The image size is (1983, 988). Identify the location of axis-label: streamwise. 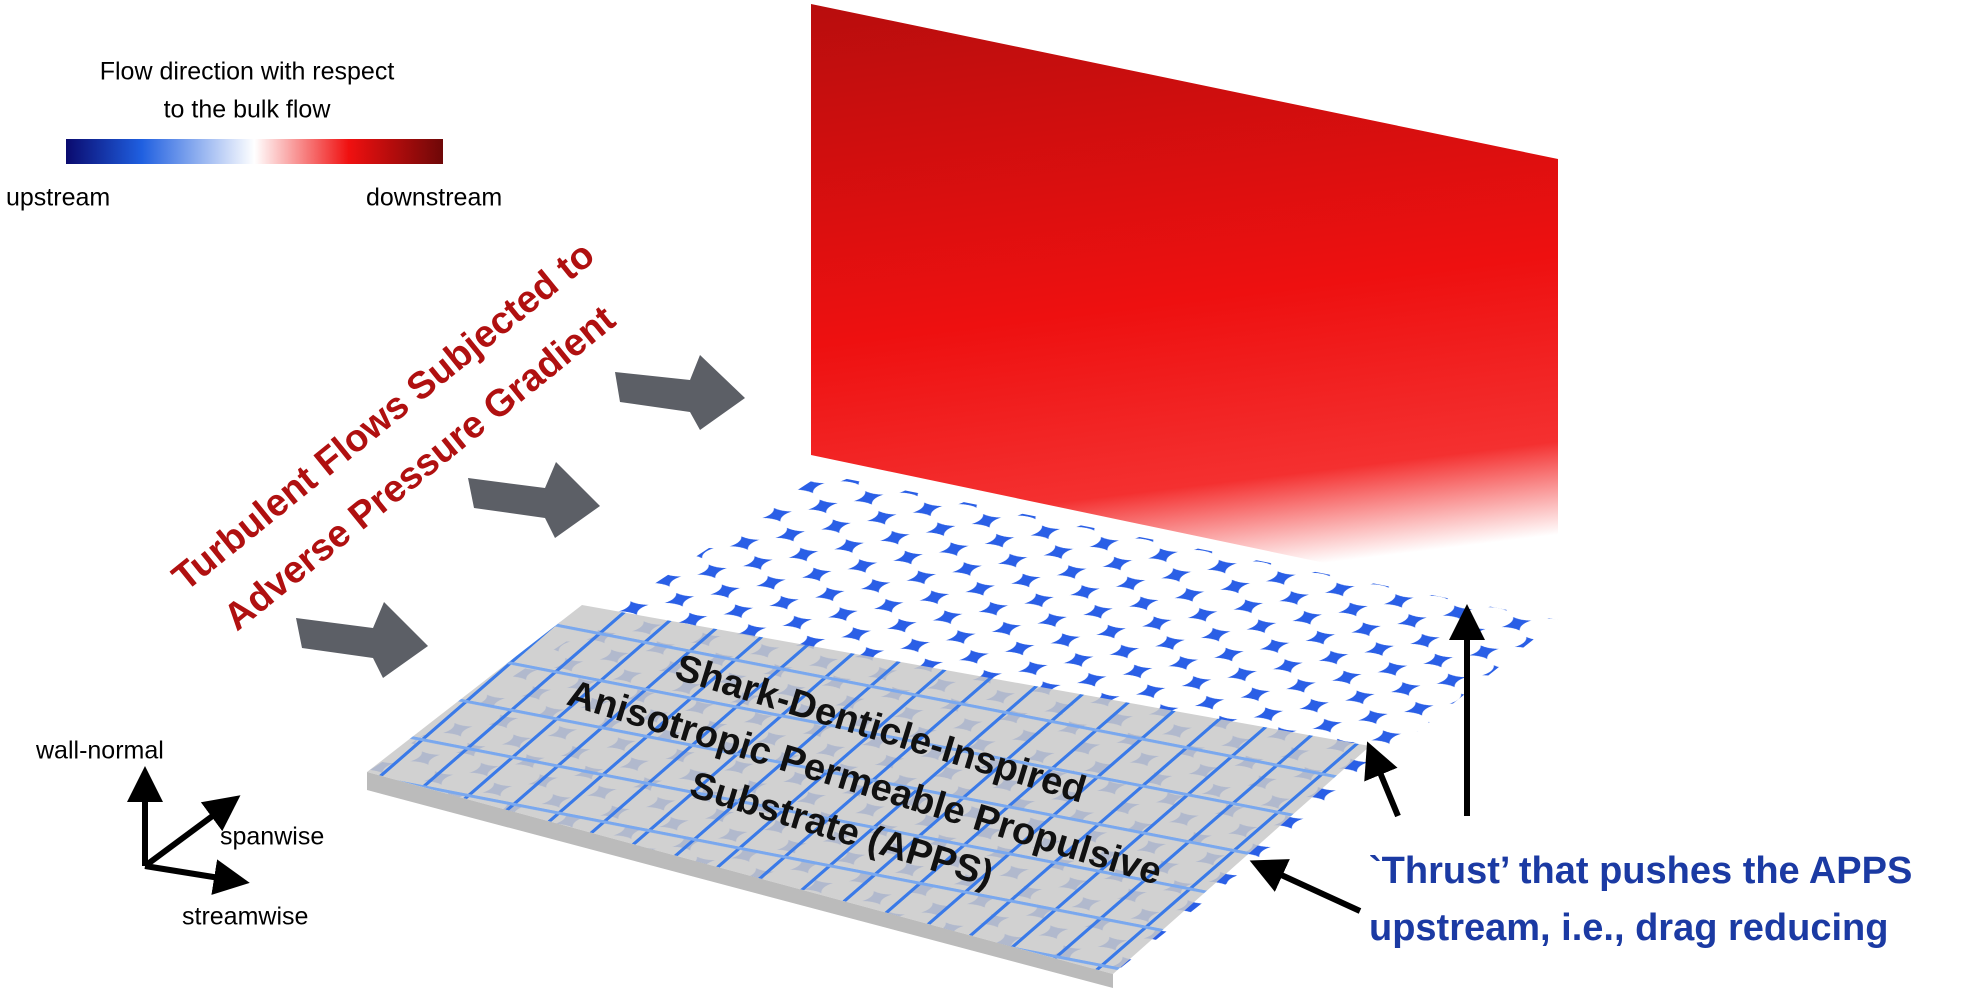
(245, 917).